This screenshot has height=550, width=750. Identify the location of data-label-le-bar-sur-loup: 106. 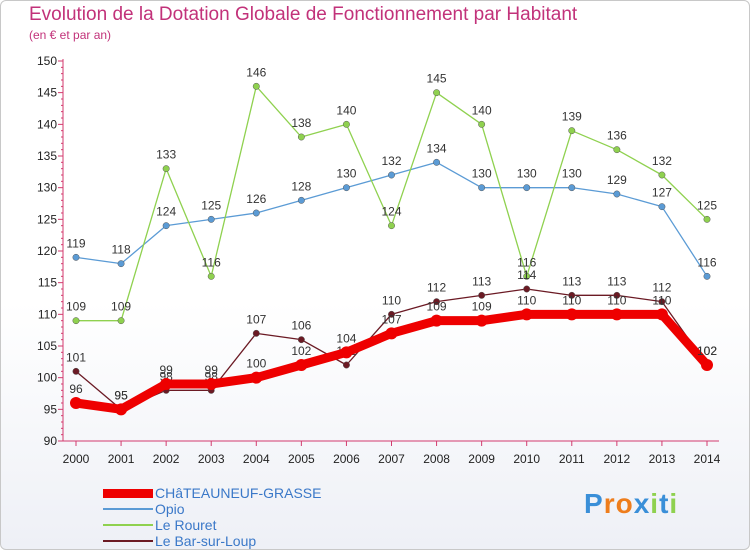
(301, 326).